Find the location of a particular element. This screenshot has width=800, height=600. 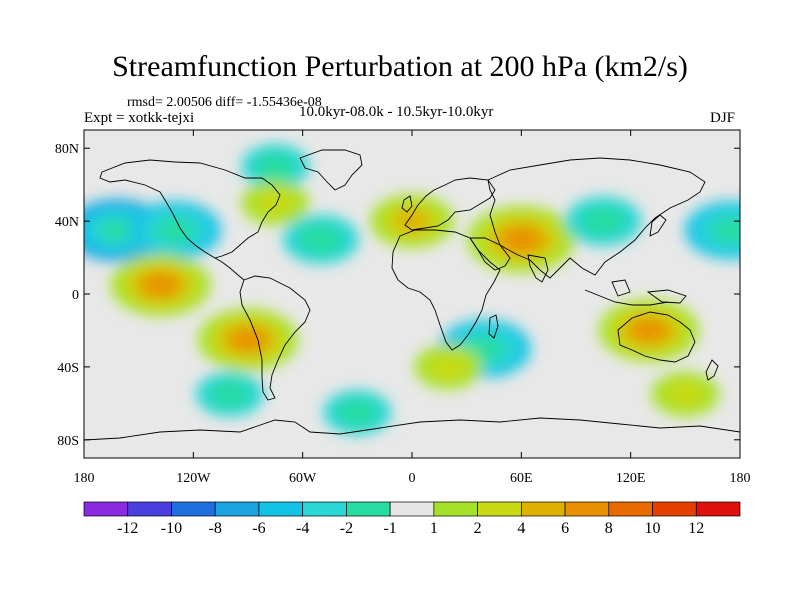

lon-tick-label: 120W is located at coordinates (193, 478).